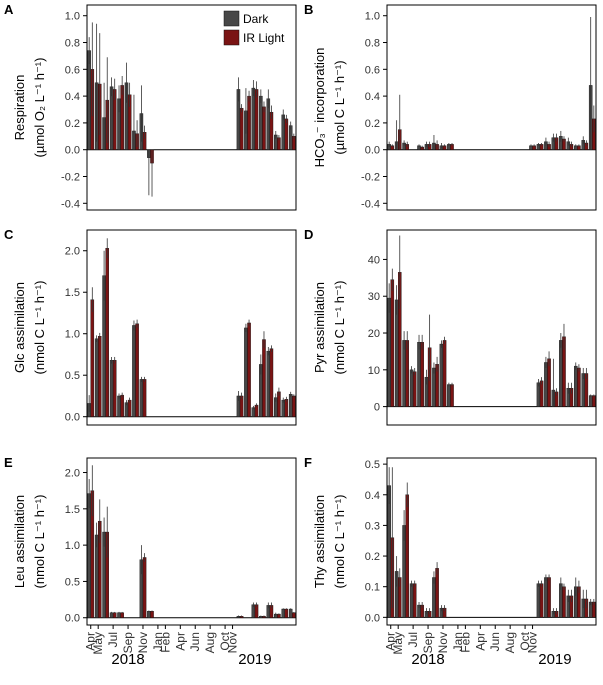 This screenshot has height=685, width=603. What do you see at coordinates (8, 462) in the screenshot?
I see `panel-letter: E` at bounding box center [8, 462].